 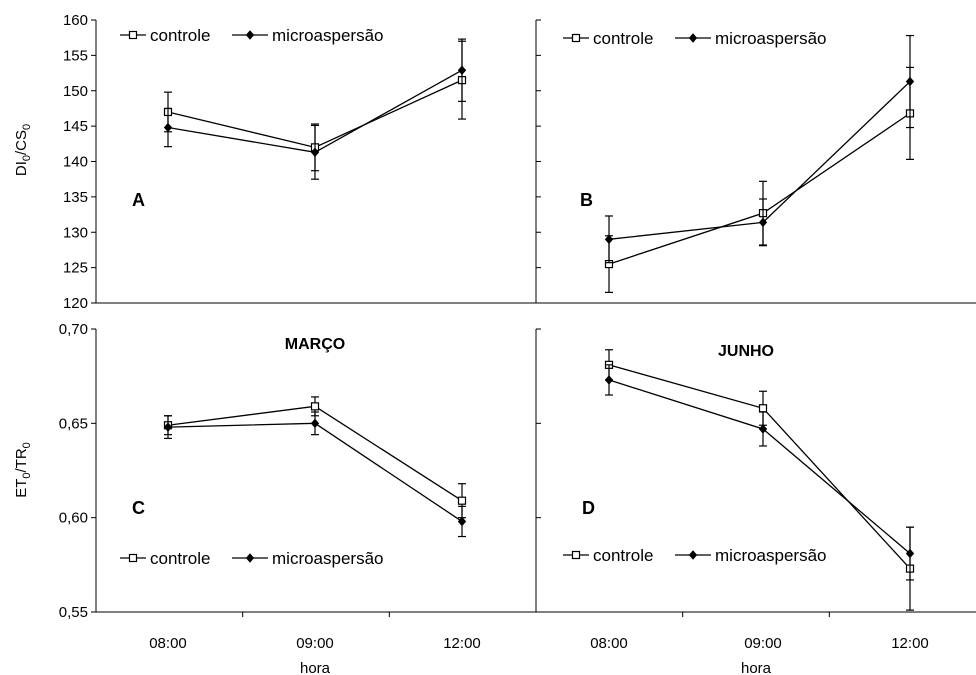 What do you see at coordinates (75, 20) in the screenshot?
I see `y-tick-label-a: 160` at bounding box center [75, 20].